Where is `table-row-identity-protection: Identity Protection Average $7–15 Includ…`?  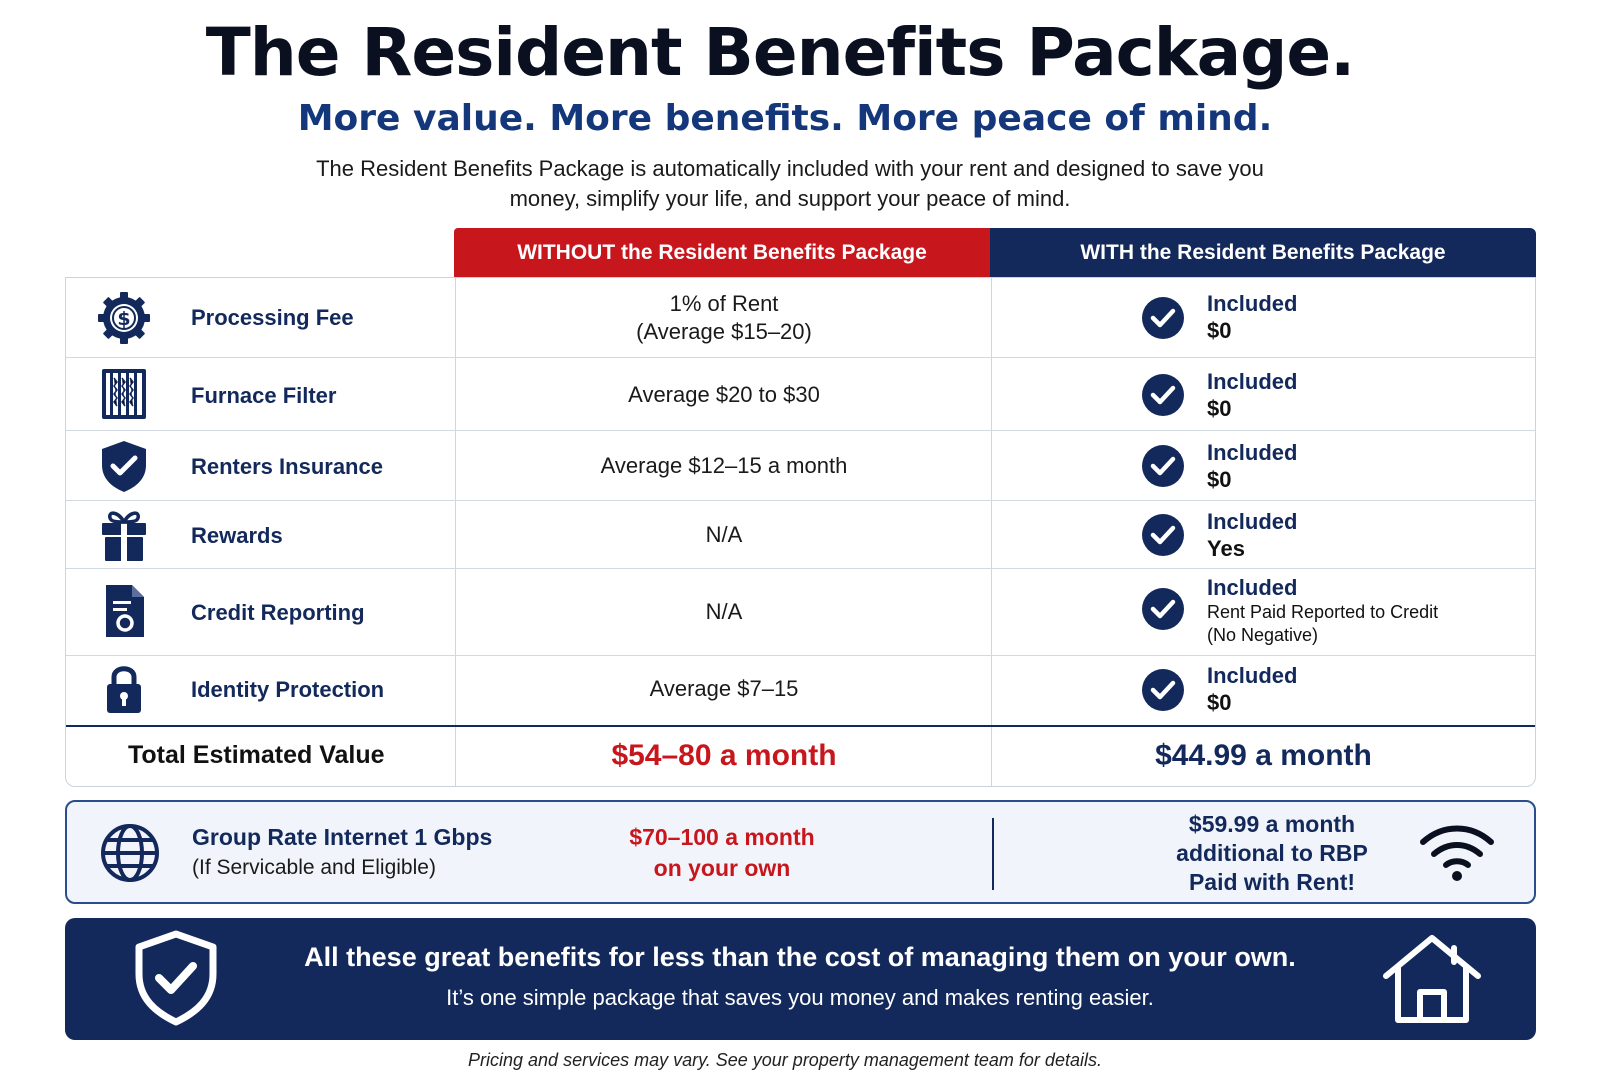
table-row-identity-protection: Identity Protection Average $7–15 Includ… is located at coordinates (800, 690).